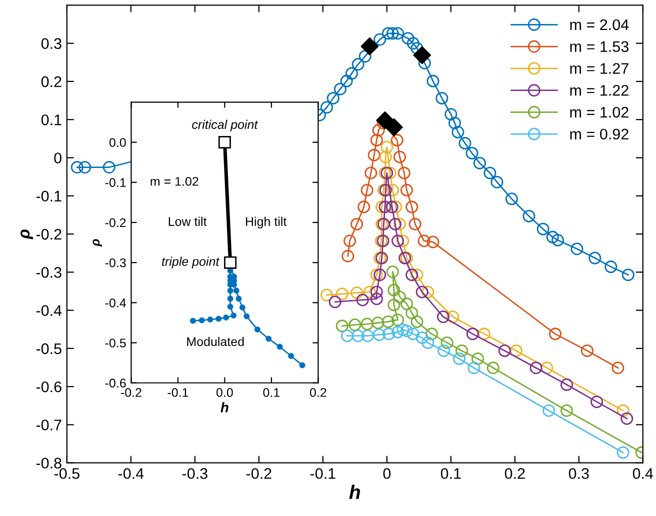 Image resolution: width=656 pixels, height=516 pixels. I want to click on y-tick-label: 0.2, so click(51, 82).